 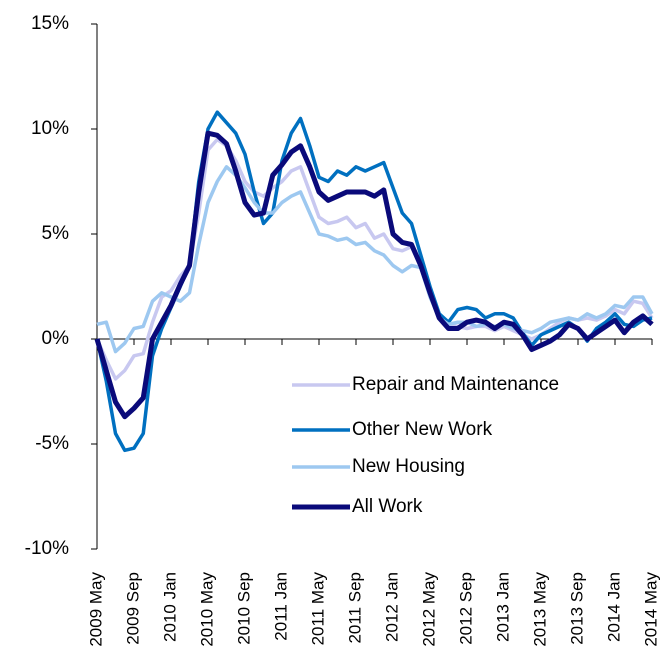 I want to click on y-tick-label: 10%, so click(x=50, y=128).